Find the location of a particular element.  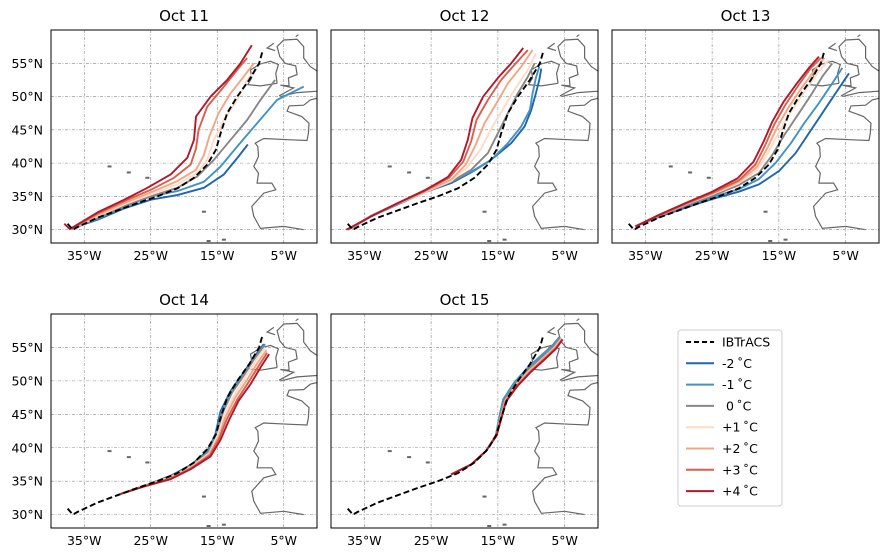

panel-2: Oct 12 35°W 25°W 15°W 5°W is located at coordinates (464, 135).